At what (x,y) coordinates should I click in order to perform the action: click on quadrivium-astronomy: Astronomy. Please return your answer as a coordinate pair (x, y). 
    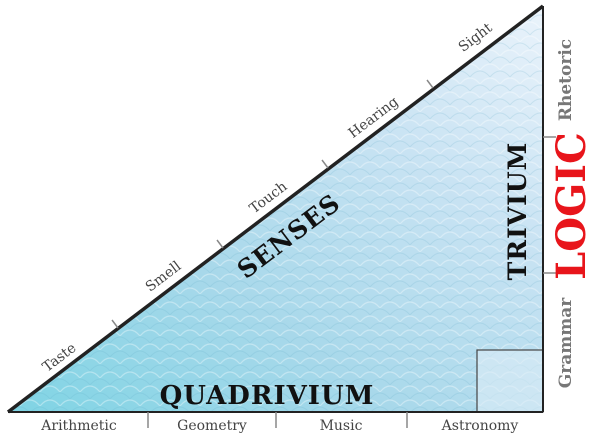
    Looking at the image, I should click on (480, 426).